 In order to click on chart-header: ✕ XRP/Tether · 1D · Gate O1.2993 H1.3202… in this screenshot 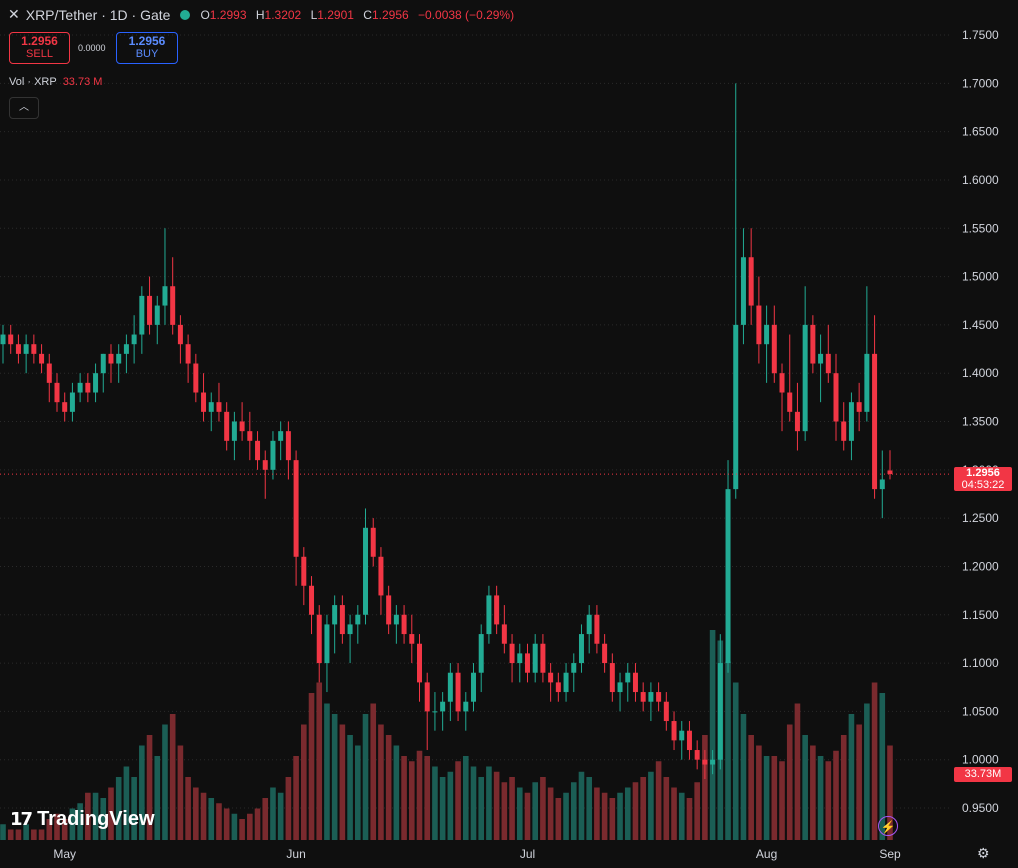, I will do `click(264, 14)`.